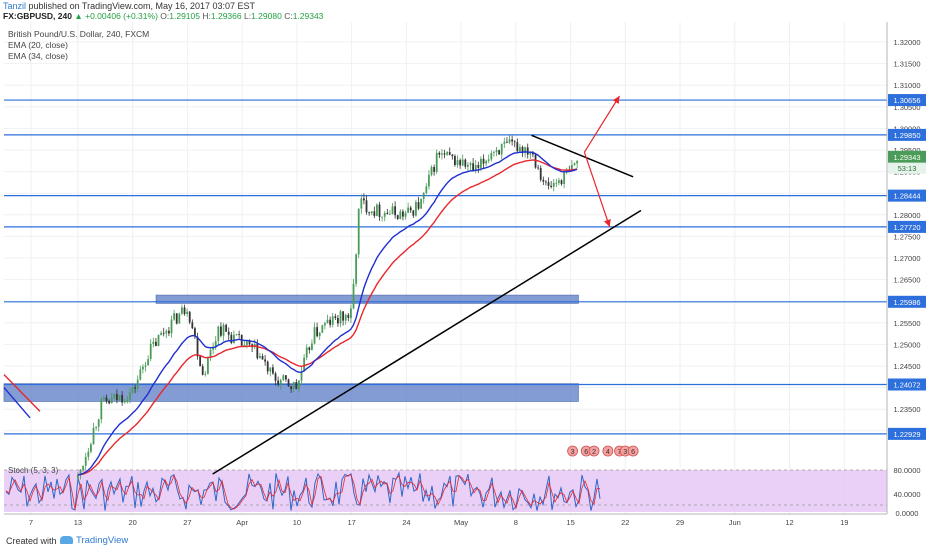 This screenshot has width=932, height=550. I want to click on level-price-text: 1.22929, so click(906, 434).